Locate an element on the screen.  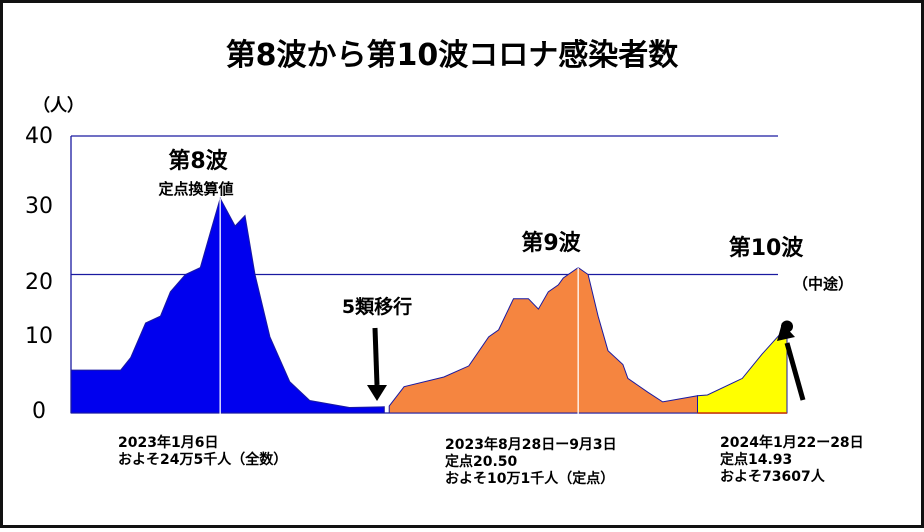
annotation-wave9-line-3: およそ10万1千人（定点） is located at coordinates (529, 478).